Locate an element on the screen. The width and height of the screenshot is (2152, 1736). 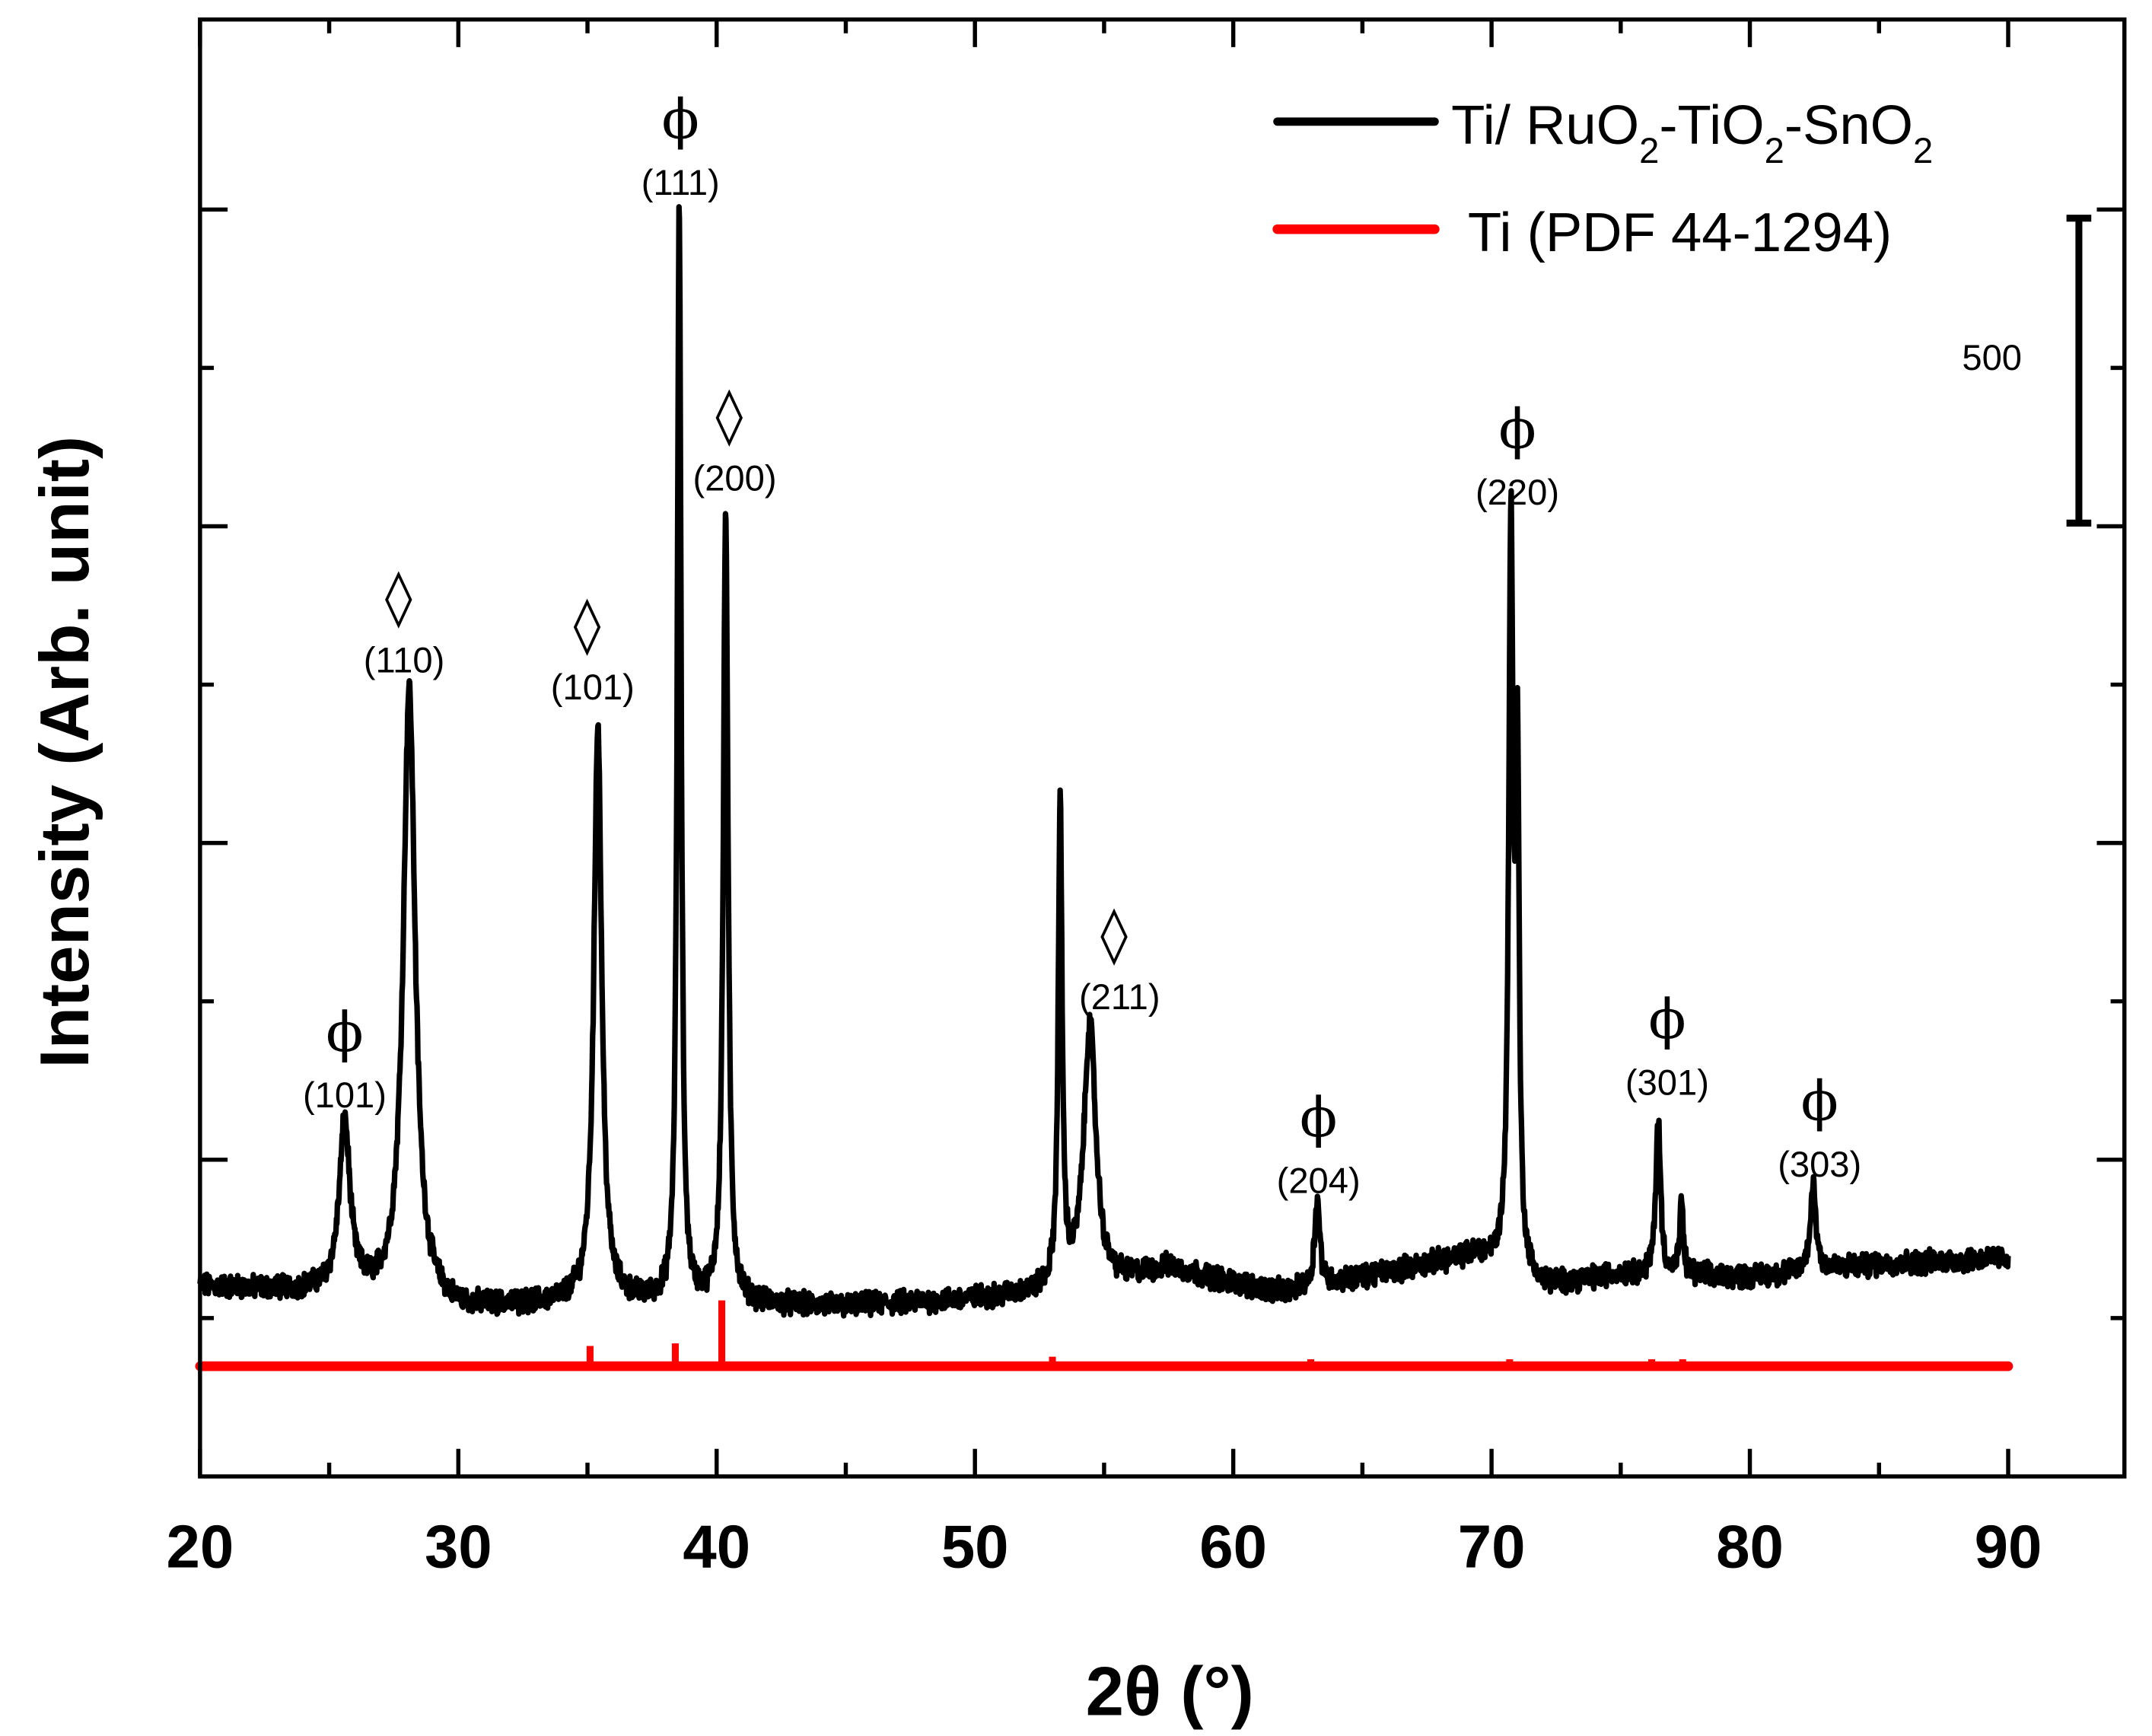
peak-annotation: (110) ◊ is located at coordinates (404, 622).